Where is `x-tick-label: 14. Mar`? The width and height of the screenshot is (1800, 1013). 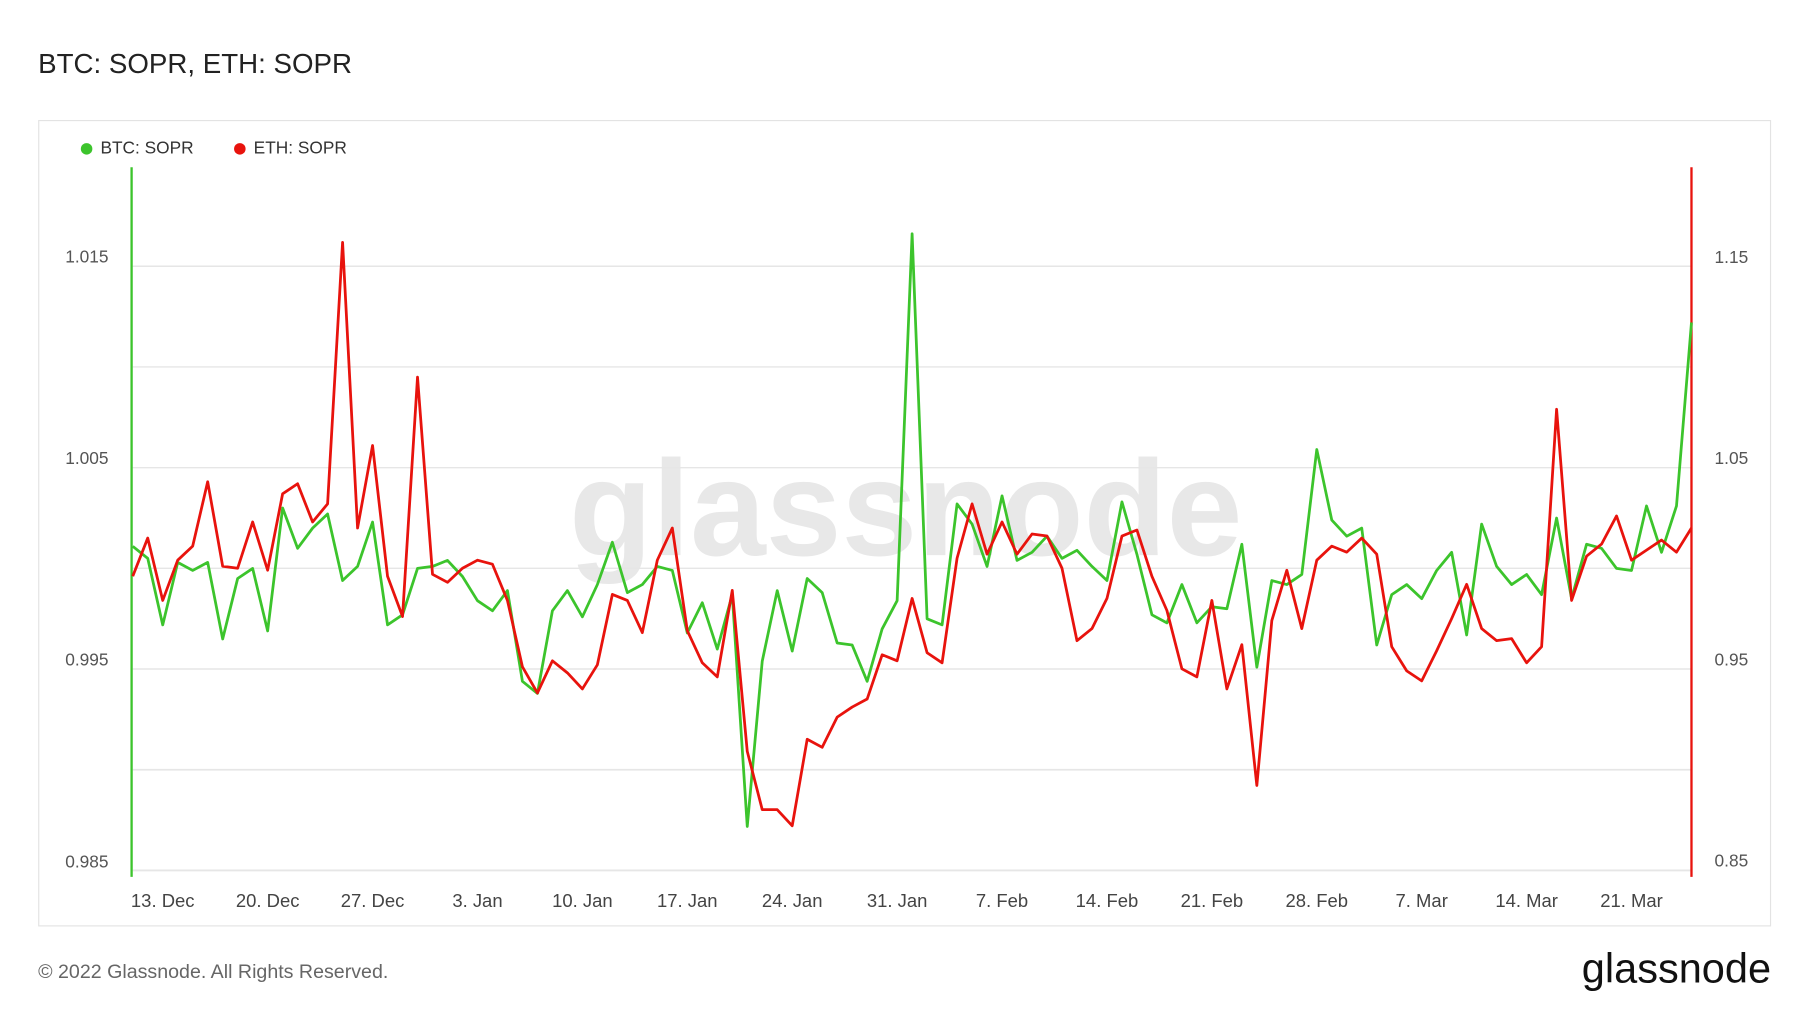 x-tick-label: 14. Mar is located at coordinates (1526, 900).